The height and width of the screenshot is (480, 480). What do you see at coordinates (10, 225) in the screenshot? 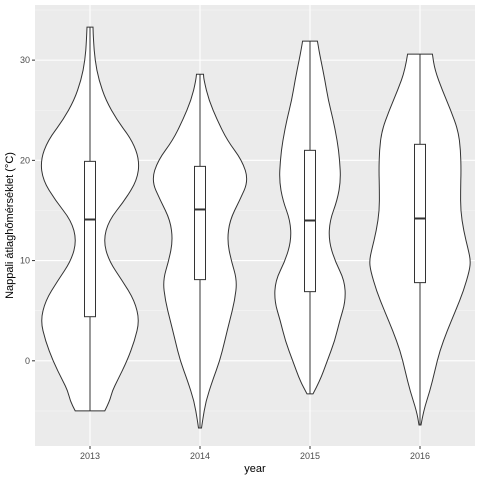
I see `y-axis-title: Nappali átlaghőmérséklet (°C)` at bounding box center [10, 225].